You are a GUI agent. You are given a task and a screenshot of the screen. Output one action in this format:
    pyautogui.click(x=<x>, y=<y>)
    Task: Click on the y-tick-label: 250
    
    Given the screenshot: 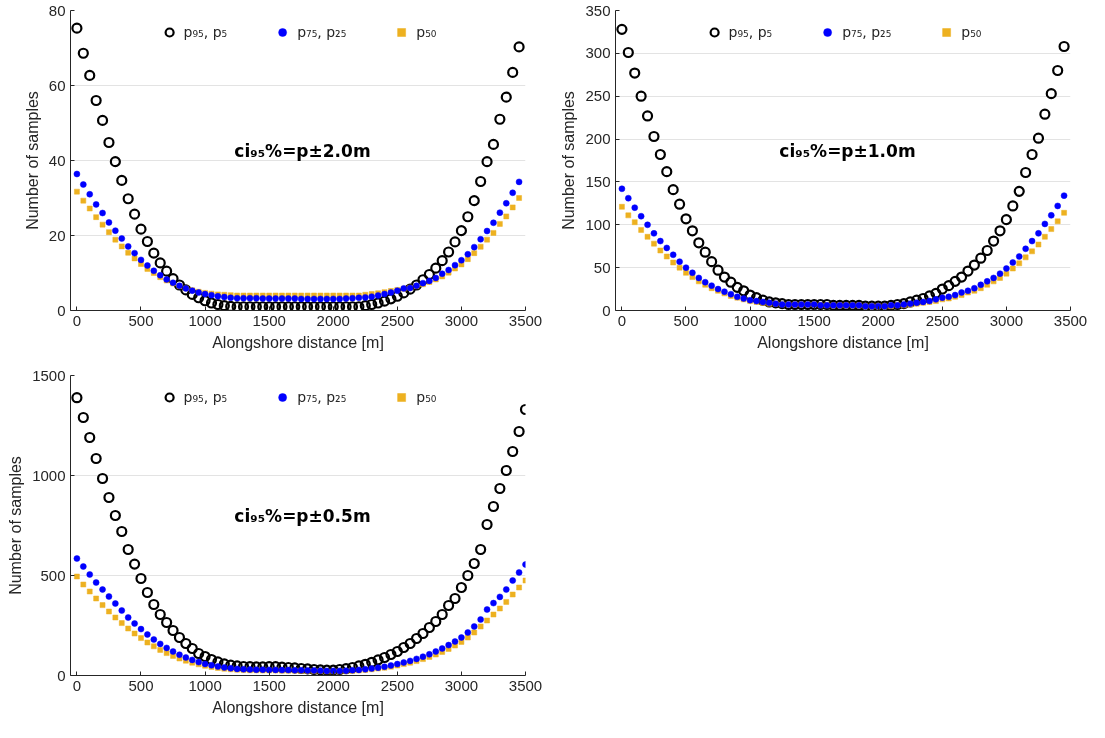 What is the action you would take?
    pyautogui.click(x=598, y=96)
    